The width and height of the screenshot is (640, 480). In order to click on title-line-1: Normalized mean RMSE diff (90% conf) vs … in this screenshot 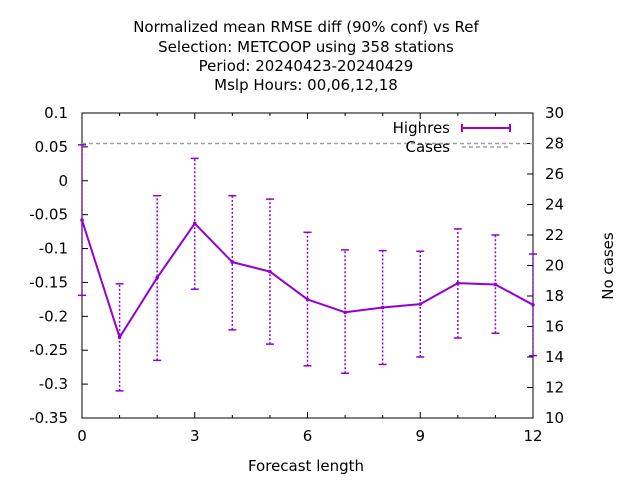, I will do `click(306, 27)`.